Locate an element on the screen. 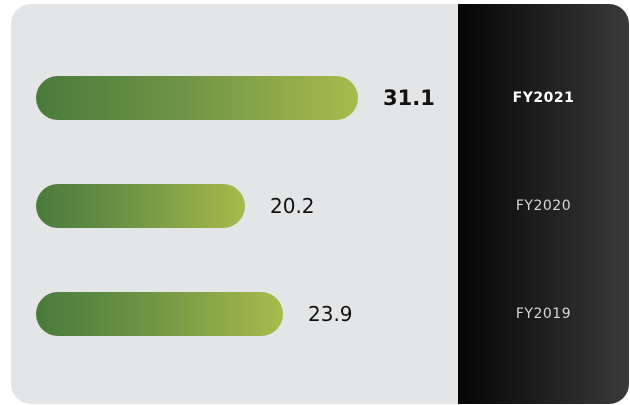 Image resolution: width=630 pixels, height=405 pixels. category-label-fy2019: FY2019 is located at coordinates (543, 314).